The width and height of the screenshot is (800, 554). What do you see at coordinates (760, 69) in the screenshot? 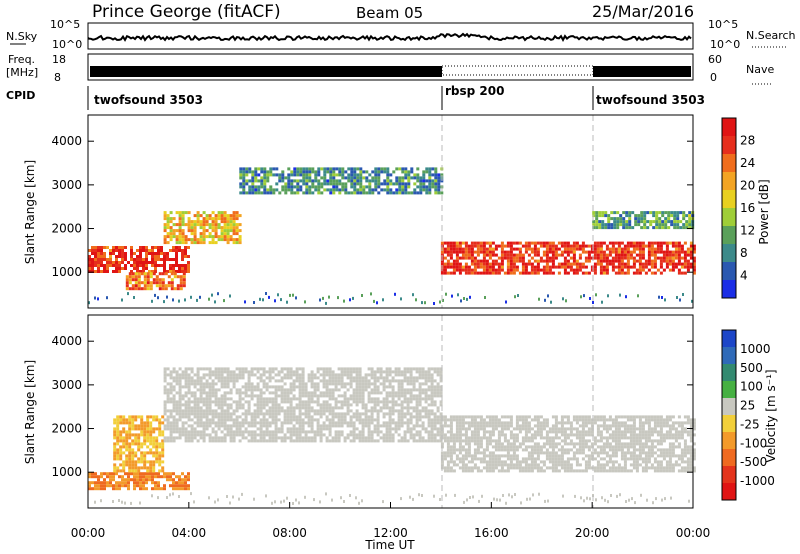
I see `nave-label: Nave` at bounding box center [760, 69].